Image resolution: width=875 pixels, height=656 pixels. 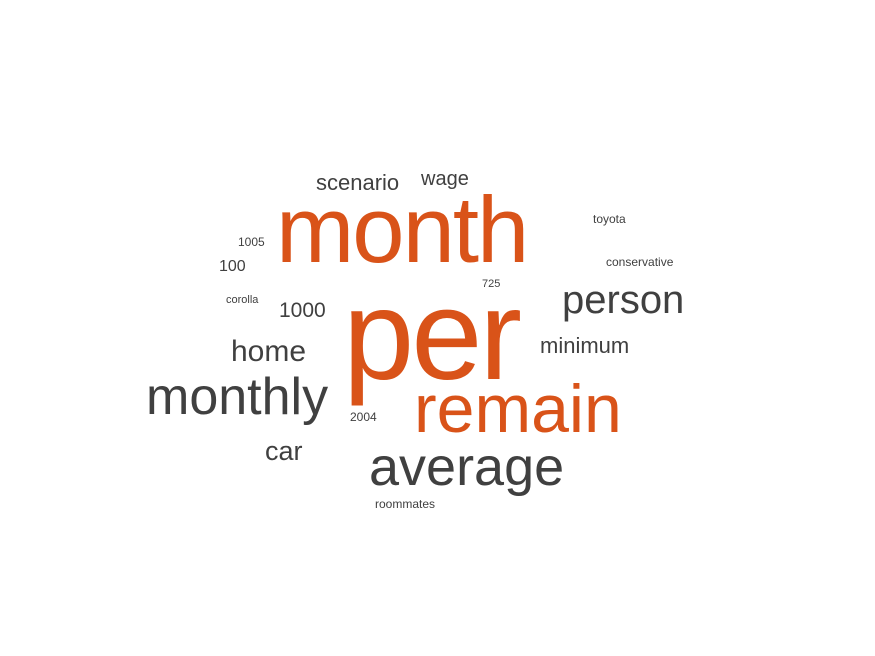 What do you see at coordinates (585, 345) in the screenshot?
I see `word-minimum: minimum` at bounding box center [585, 345].